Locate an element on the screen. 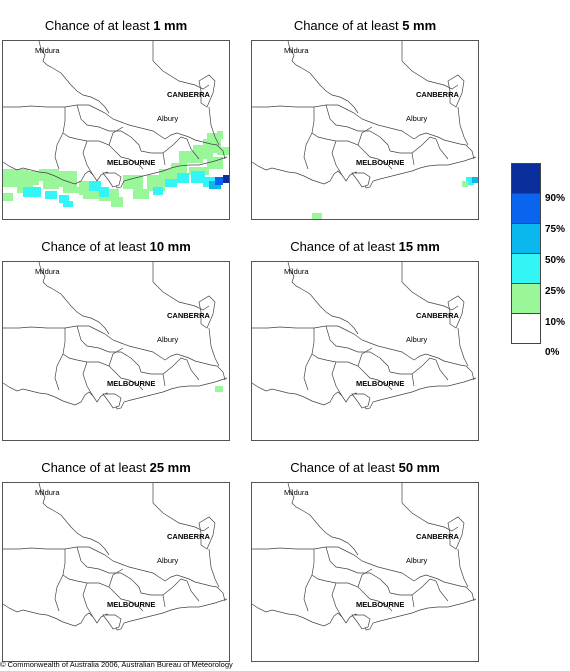  panel-title: Chance of at least 25 mm is located at coordinates (116, 468).